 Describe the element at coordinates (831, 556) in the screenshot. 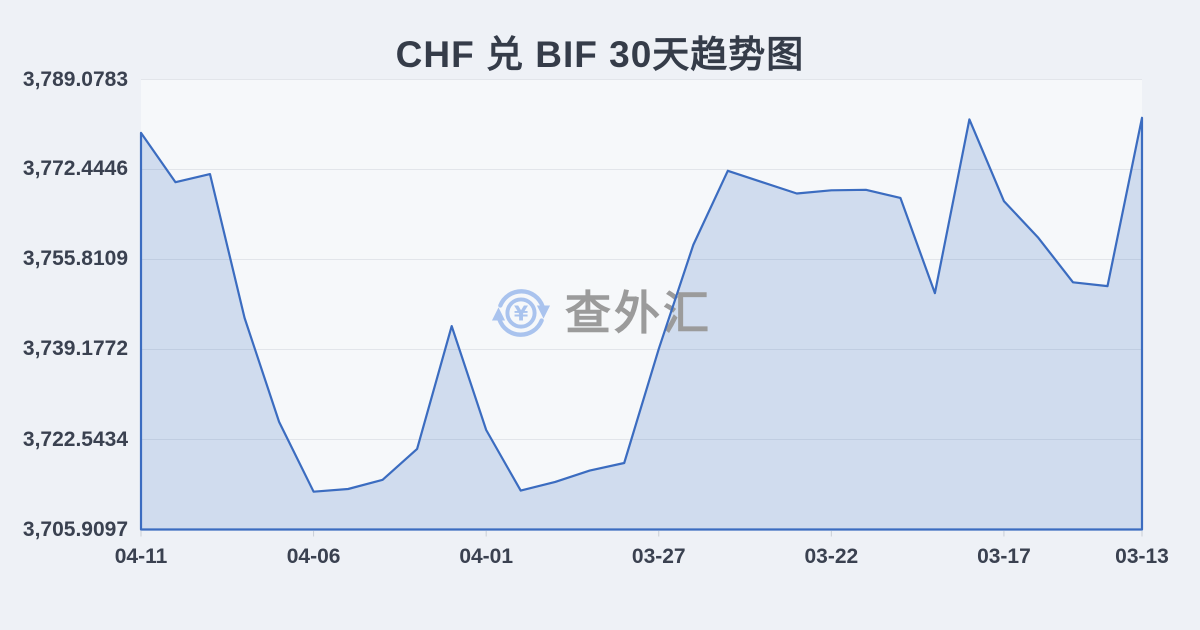

I see `x-axis-label-03-22: 03-22` at that location.